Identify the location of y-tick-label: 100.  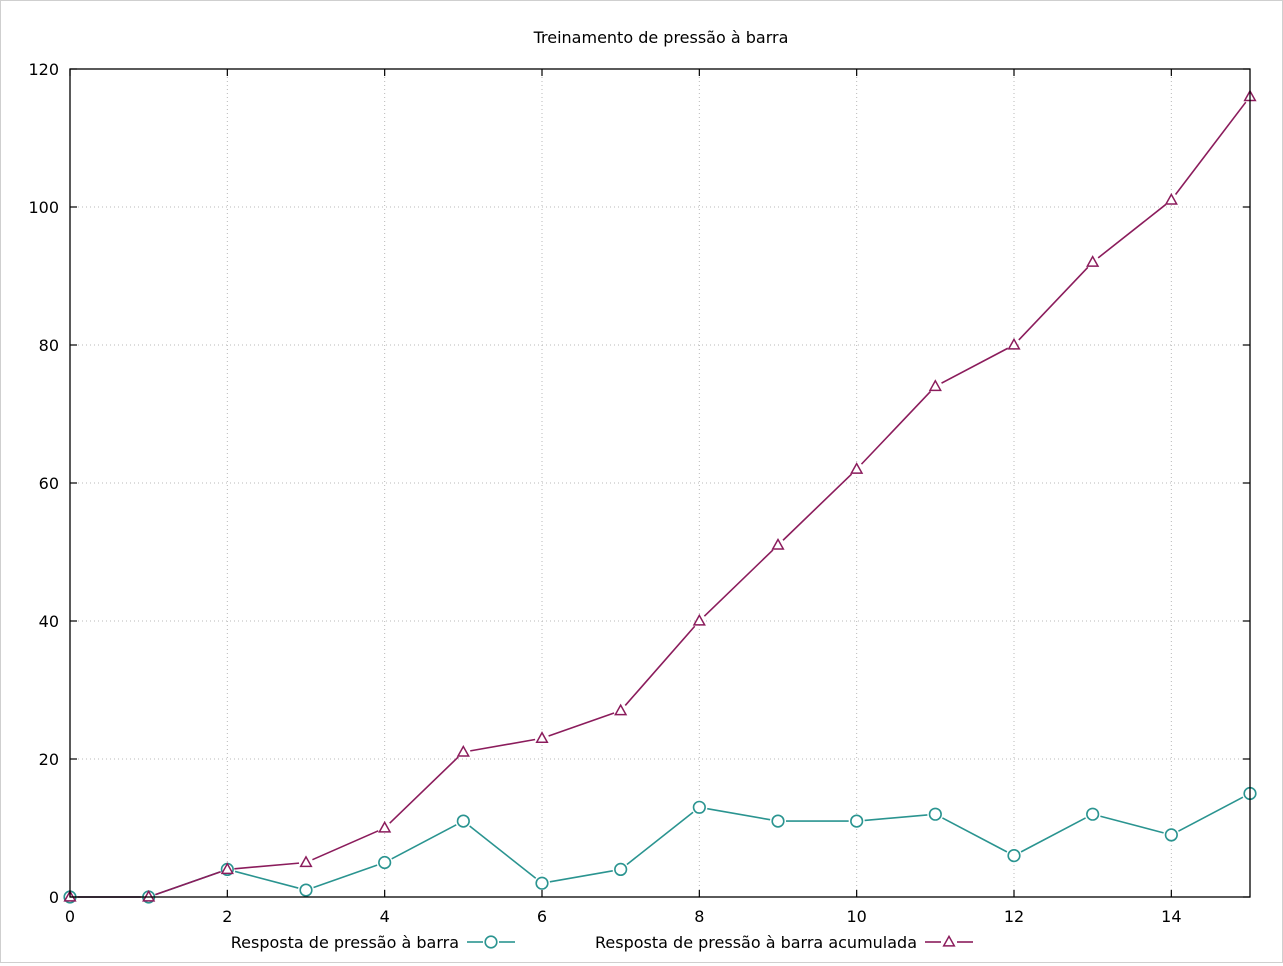
(43, 207).